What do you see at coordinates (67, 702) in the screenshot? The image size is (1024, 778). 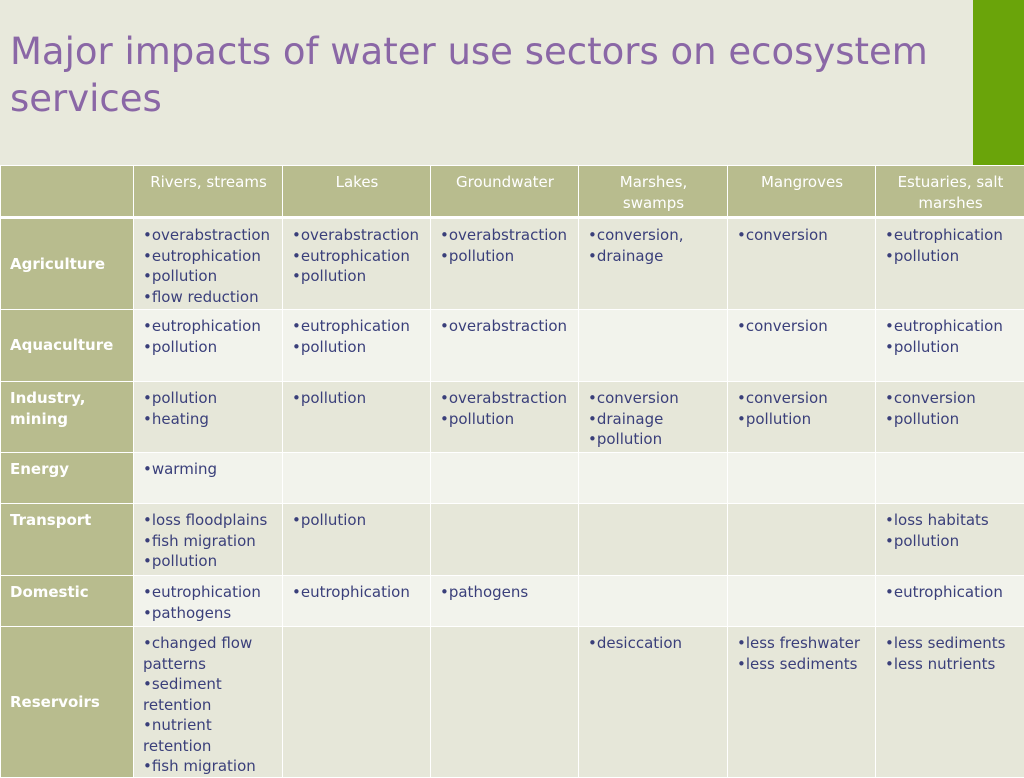 I see `row-header-sector: Reservoirs` at bounding box center [67, 702].